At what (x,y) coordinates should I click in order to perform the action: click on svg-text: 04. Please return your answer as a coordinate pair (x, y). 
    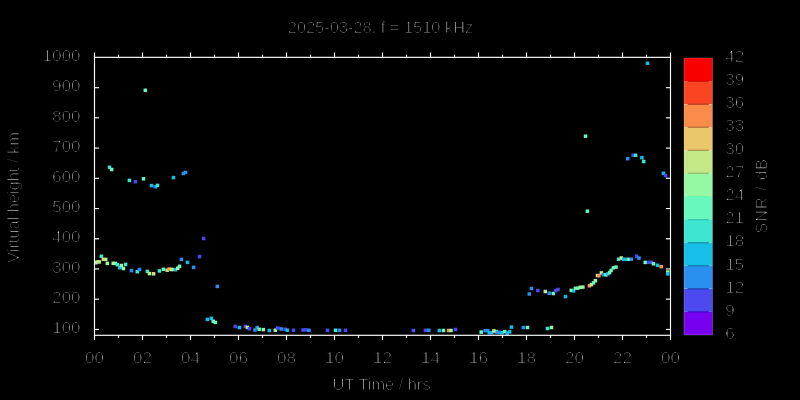
    Looking at the image, I should click on (190, 358).